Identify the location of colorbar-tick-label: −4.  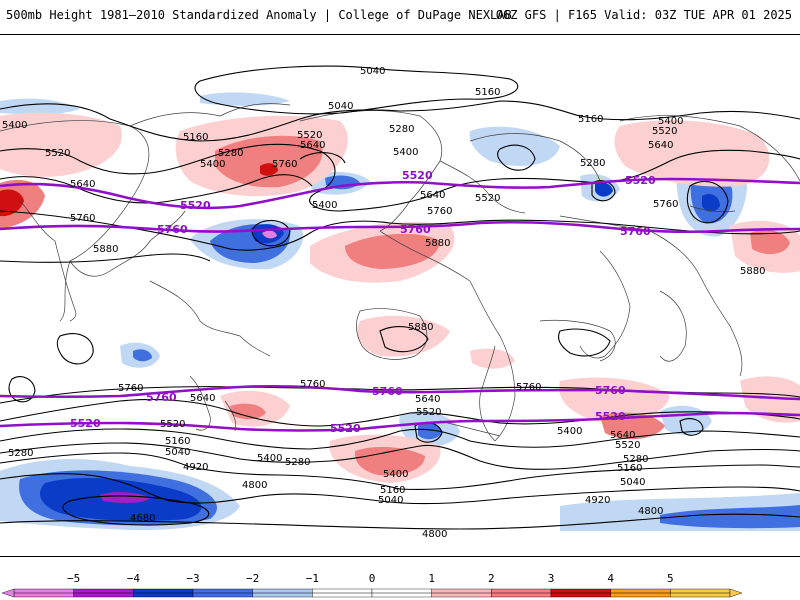
(133, 578).